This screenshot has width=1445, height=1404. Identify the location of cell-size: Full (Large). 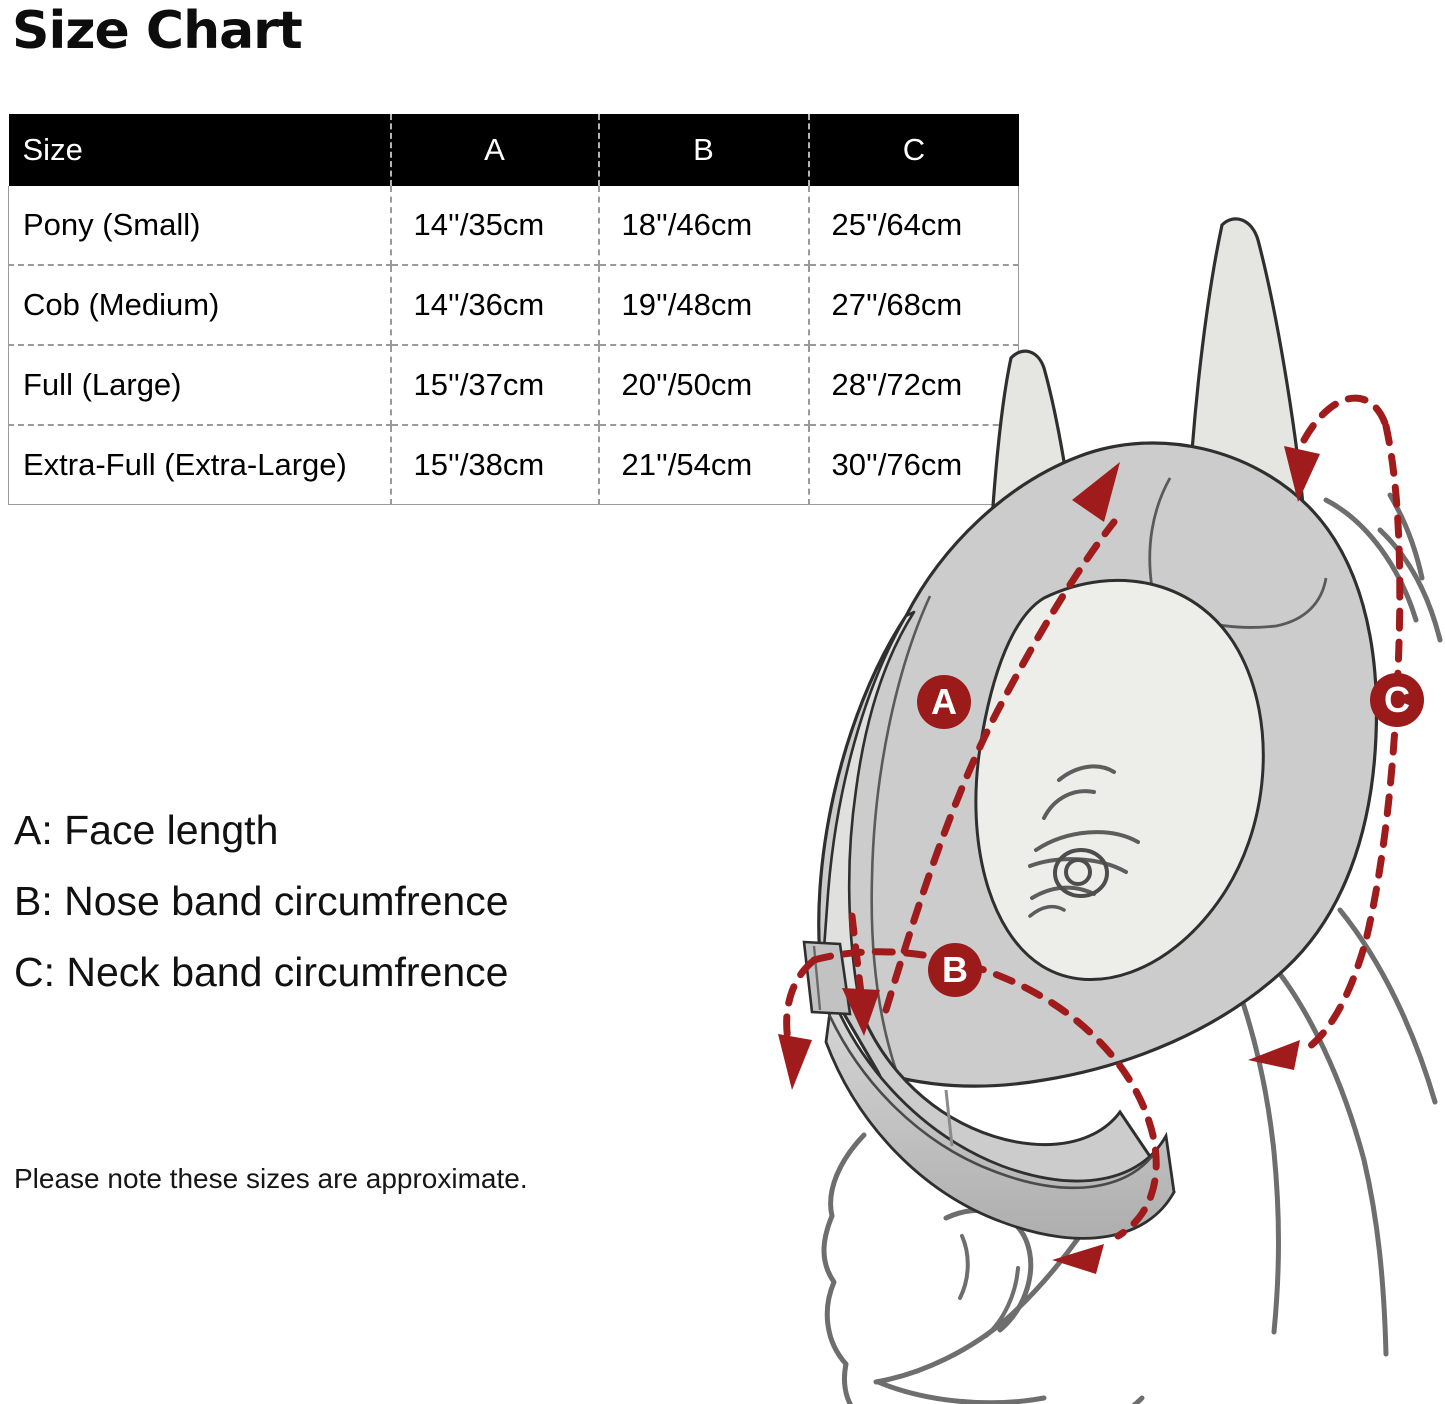
(200, 385).